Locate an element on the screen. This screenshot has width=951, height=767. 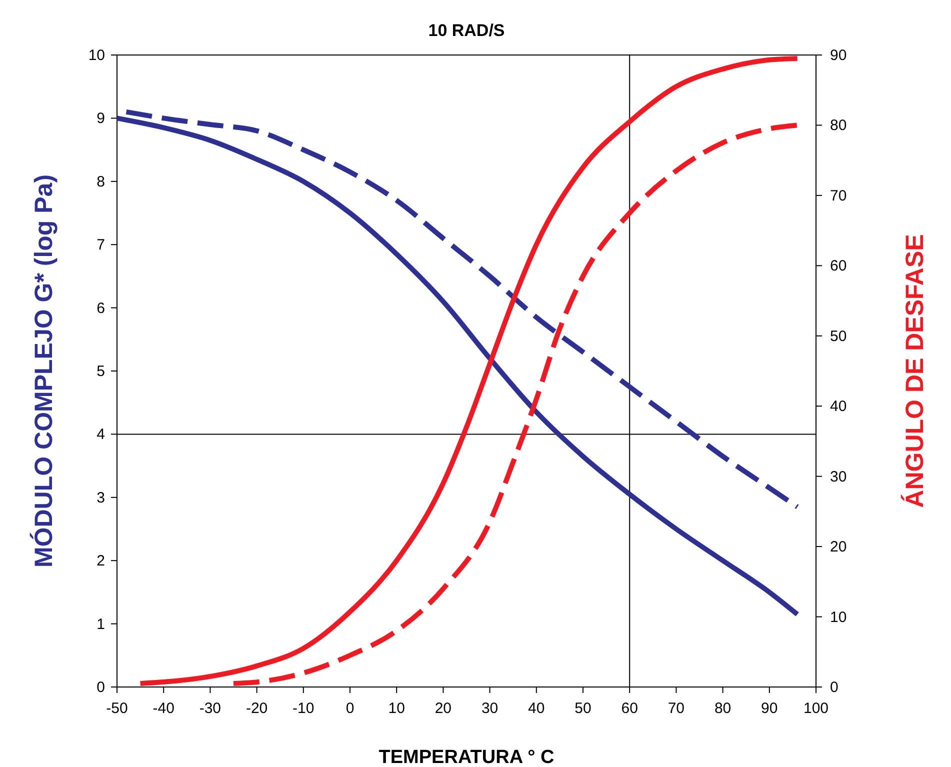
y-tick-label: 7 is located at coordinates (100, 245).